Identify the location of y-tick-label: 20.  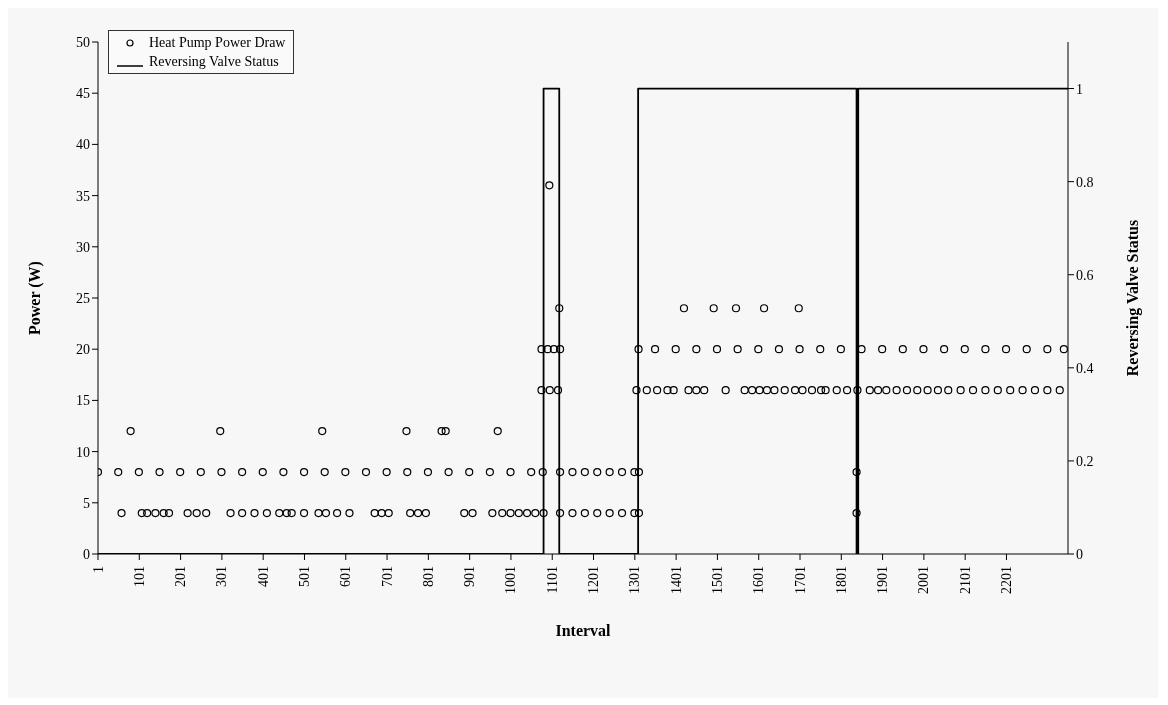
(83, 350).